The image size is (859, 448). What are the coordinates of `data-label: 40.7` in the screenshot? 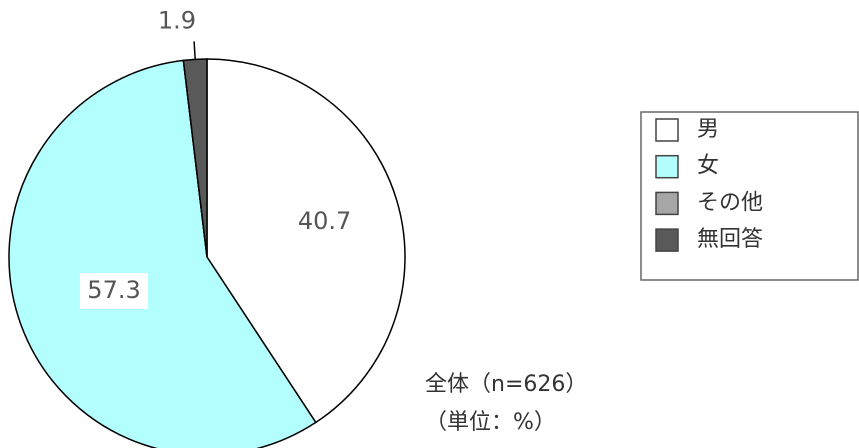 It's located at (324, 221).